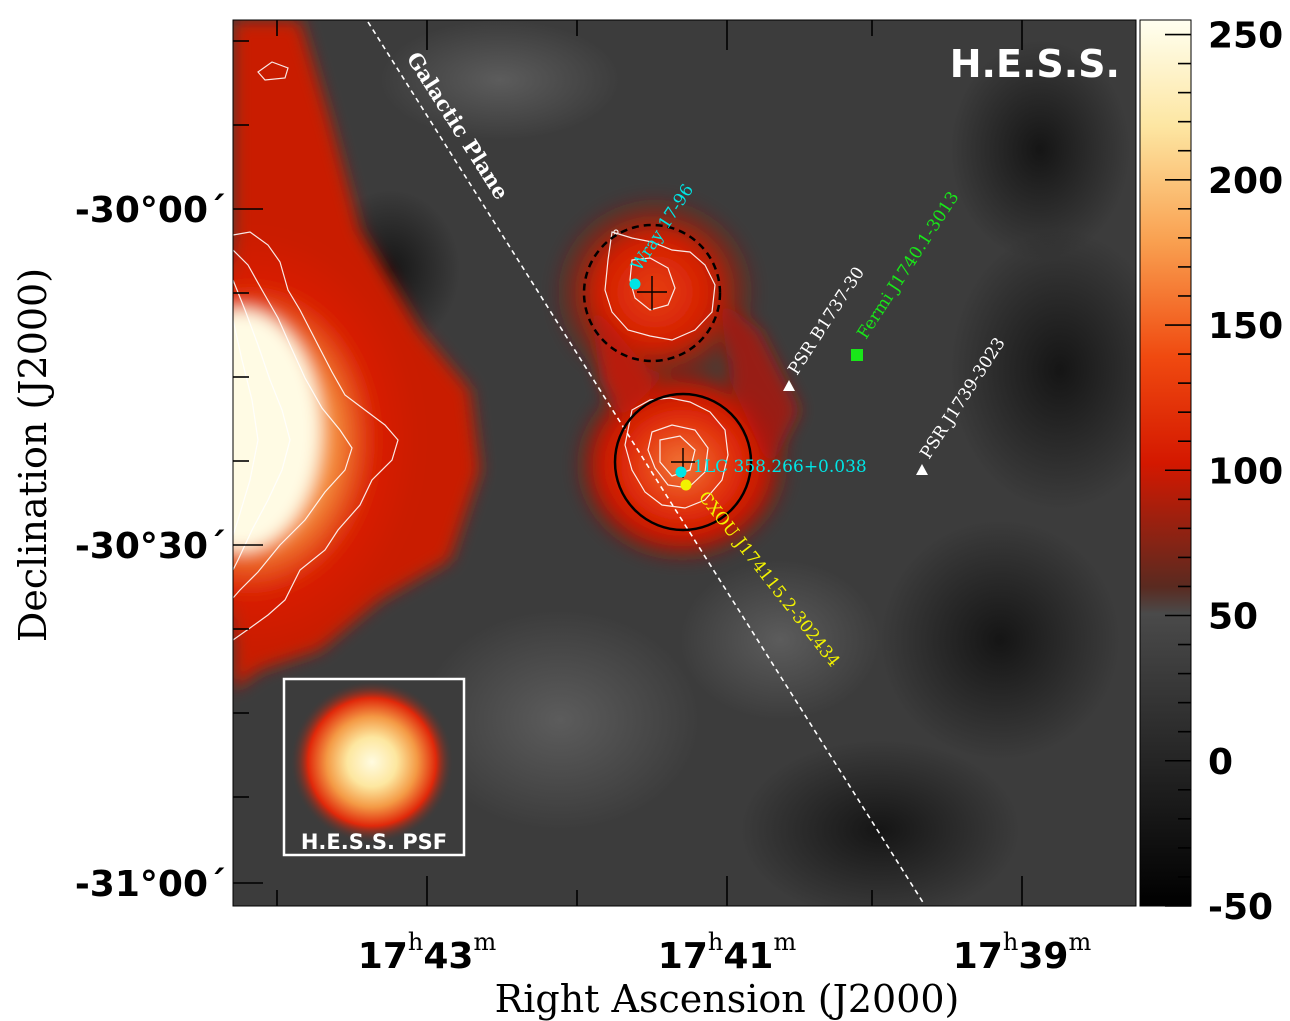 Image resolution: width=1290 pixels, height=1021 pixels. Describe the element at coordinates (1220, 762) in the screenshot. I see `colorbar-tick-label: 0` at that location.